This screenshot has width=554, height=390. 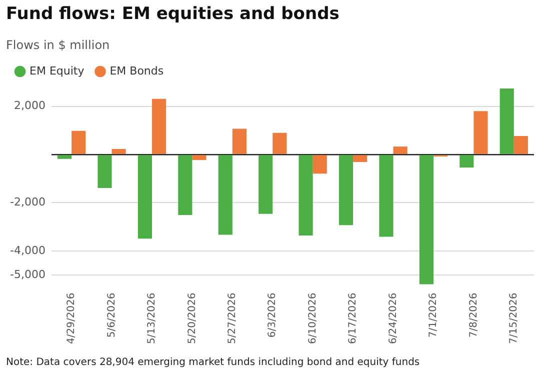 What do you see at coordinates (152, 318) in the screenshot?
I see `x-tick-label: 5/13/2026` at bounding box center [152, 318].